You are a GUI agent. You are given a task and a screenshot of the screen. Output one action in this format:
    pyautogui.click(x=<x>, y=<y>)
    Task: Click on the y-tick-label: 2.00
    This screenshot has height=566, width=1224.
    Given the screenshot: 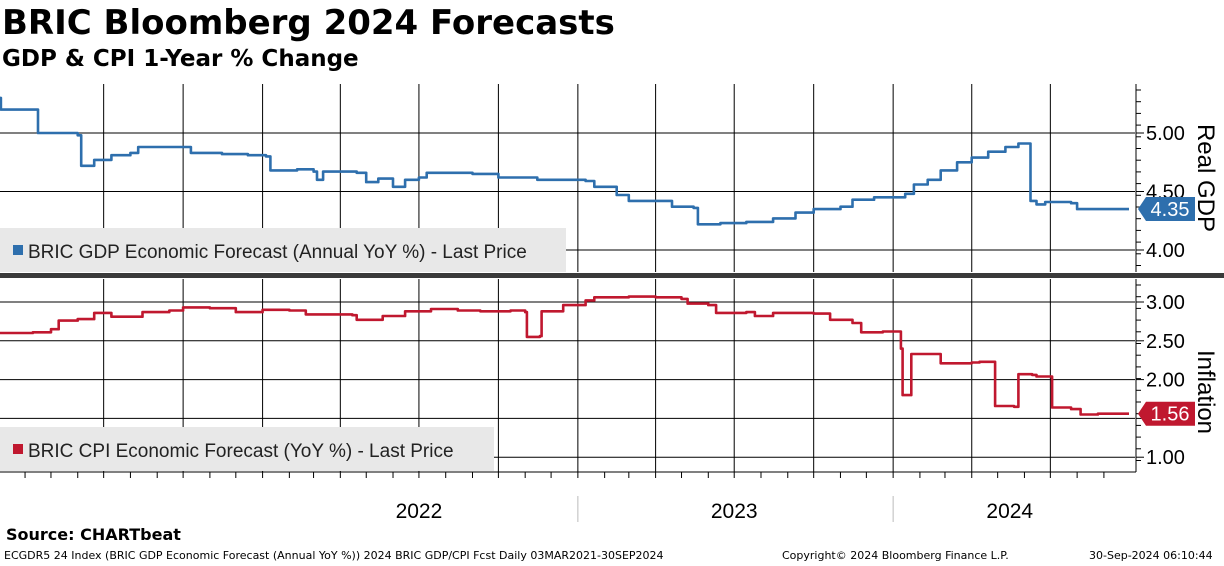 What is the action you would take?
    pyautogui.click(x=1165, y=381)
    